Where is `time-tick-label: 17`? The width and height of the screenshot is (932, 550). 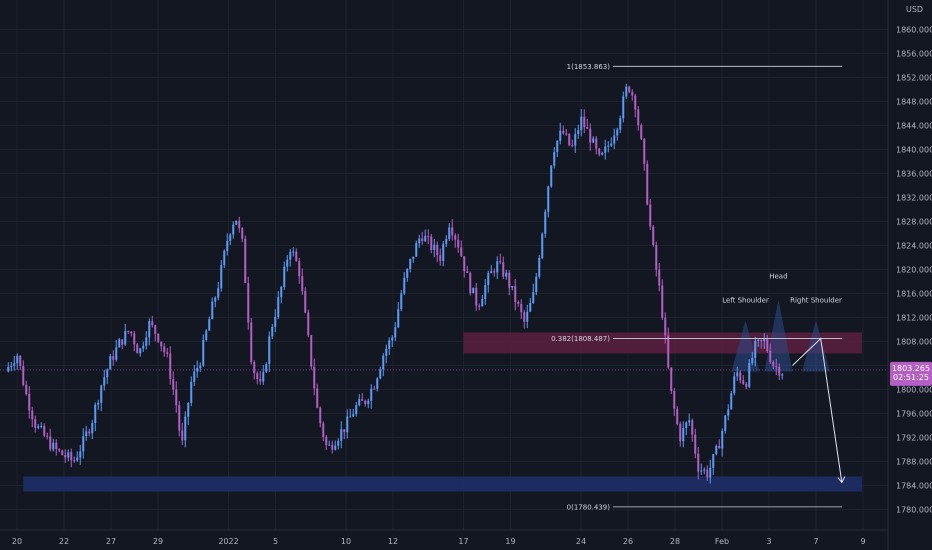
time-tick-label: 17 is located at coordinates (463, 541).